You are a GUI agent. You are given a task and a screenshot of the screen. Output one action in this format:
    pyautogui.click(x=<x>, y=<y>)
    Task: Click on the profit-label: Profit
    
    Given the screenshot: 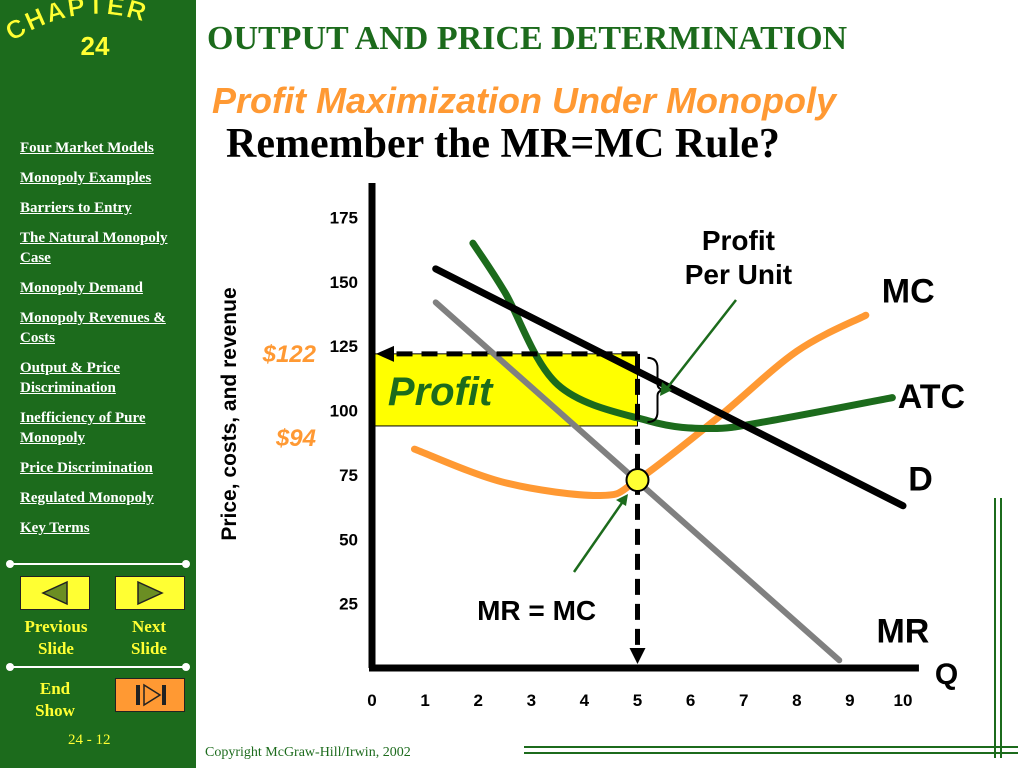 What is the action you would take?
    pyautogui.click(x=441, y=392)
    